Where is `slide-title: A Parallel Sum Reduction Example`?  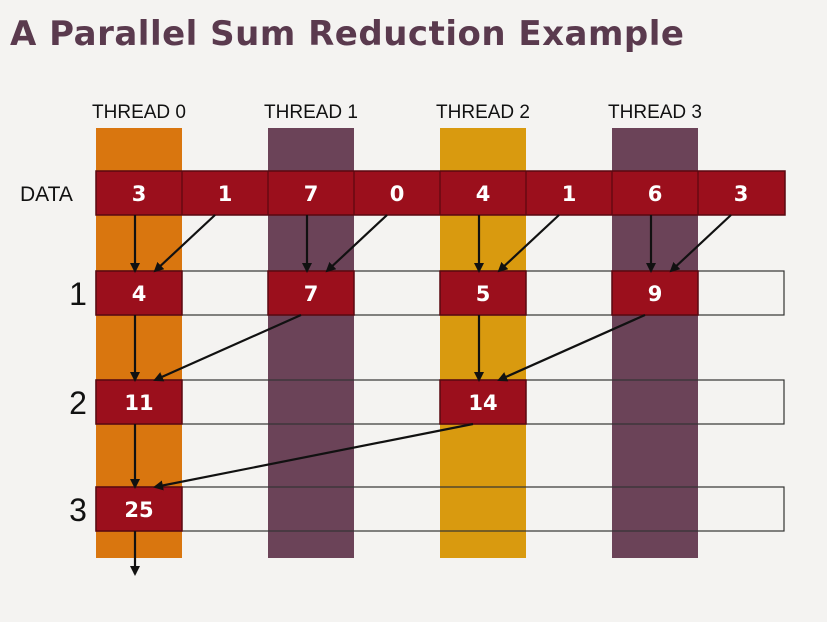 slide-title: A Parallel Sum Reduction Example is located at coordinates (347, 34).